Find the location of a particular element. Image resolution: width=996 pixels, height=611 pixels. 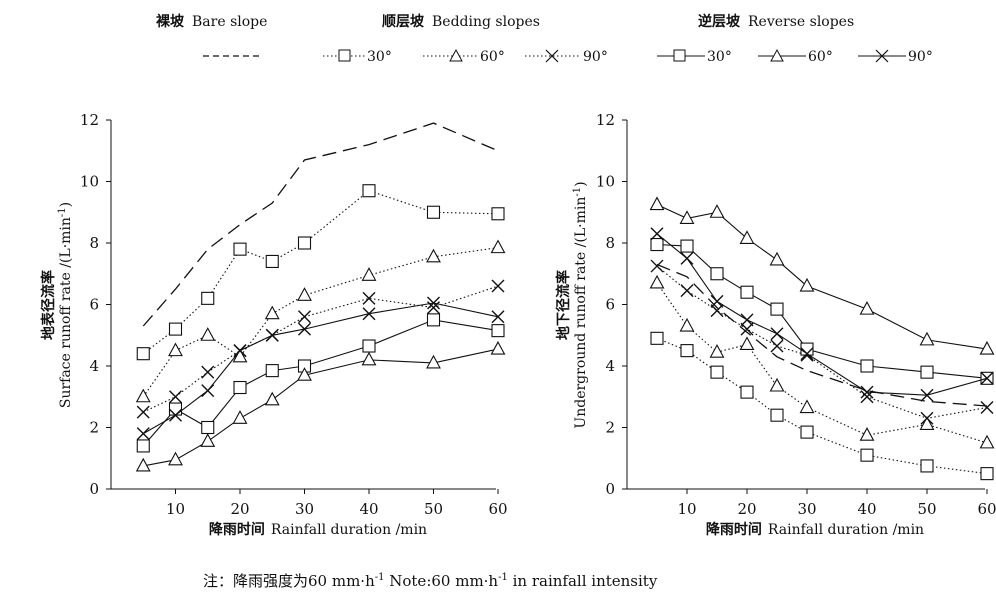

underground-x-tick-label: 30 is located at coordinates (806, 509).